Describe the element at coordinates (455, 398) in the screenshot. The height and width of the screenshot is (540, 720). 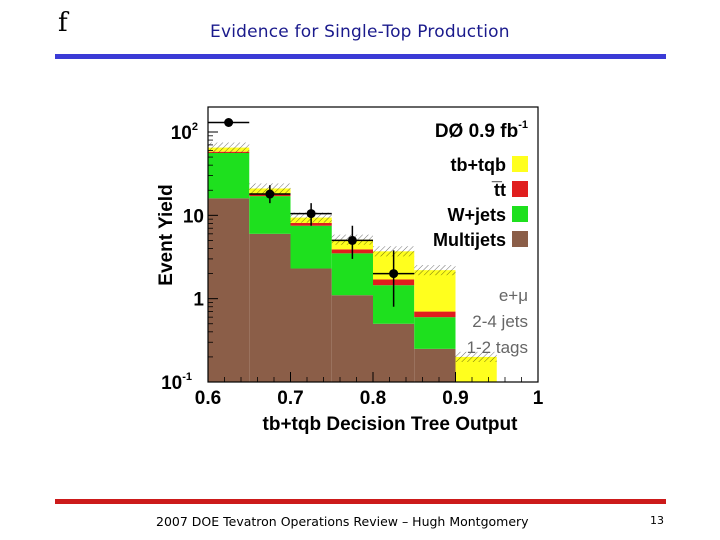
I see `x-tick-label: 0.9` at that location.